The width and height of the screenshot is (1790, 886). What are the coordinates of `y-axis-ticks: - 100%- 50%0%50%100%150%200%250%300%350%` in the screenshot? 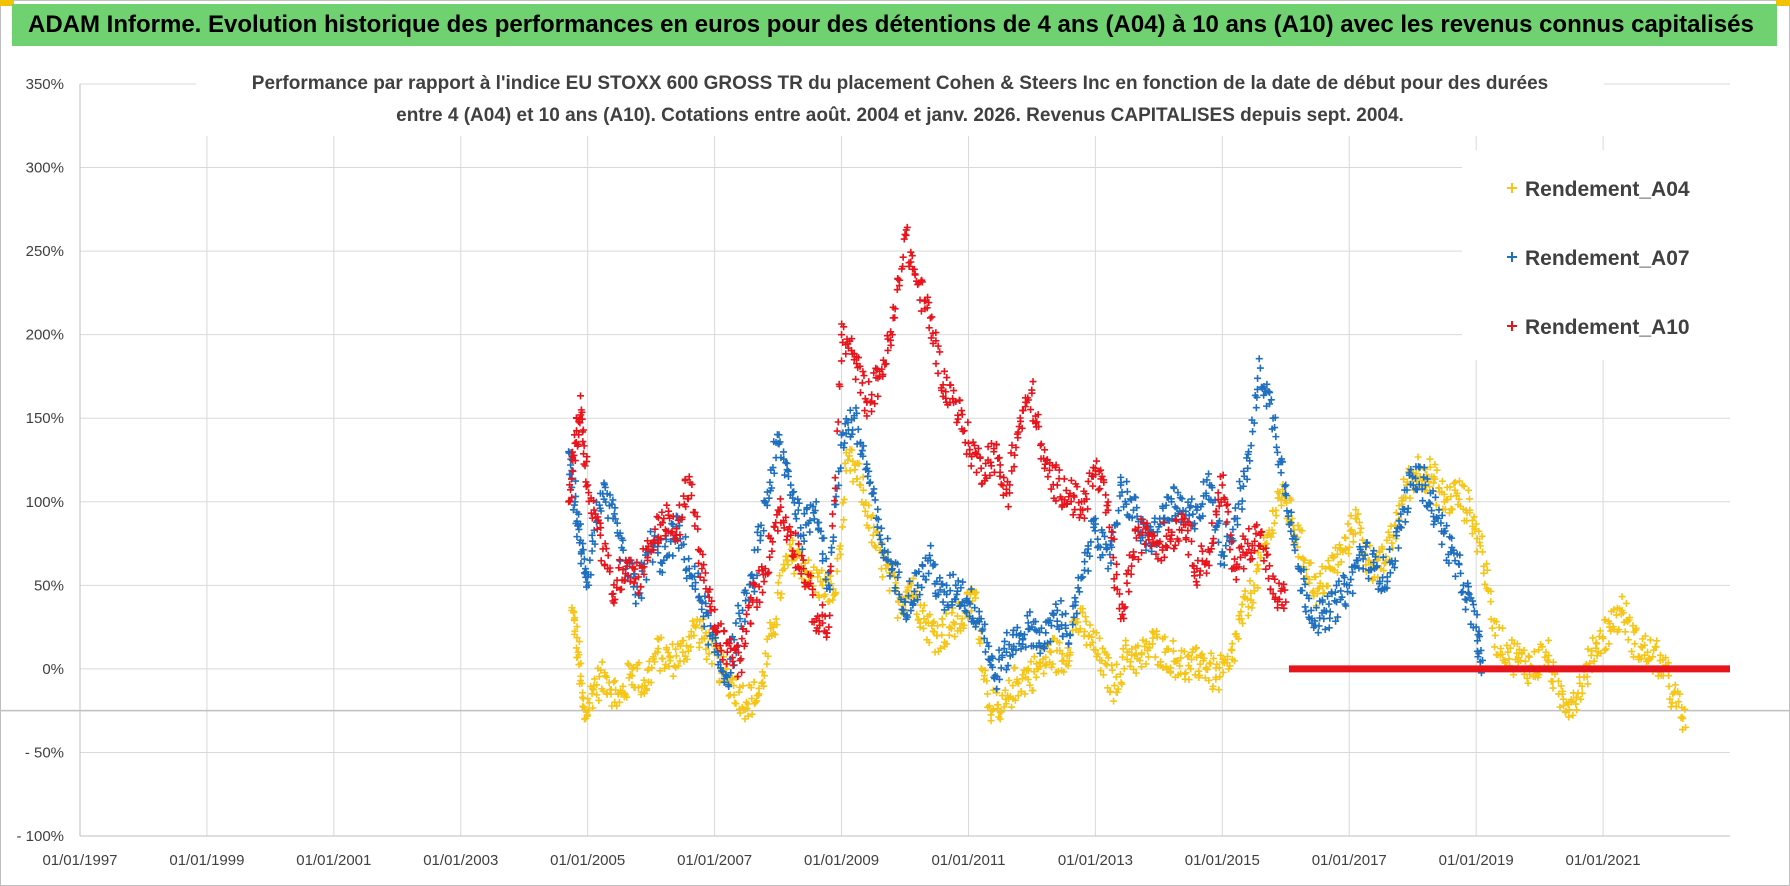 It's located at (40, 460).